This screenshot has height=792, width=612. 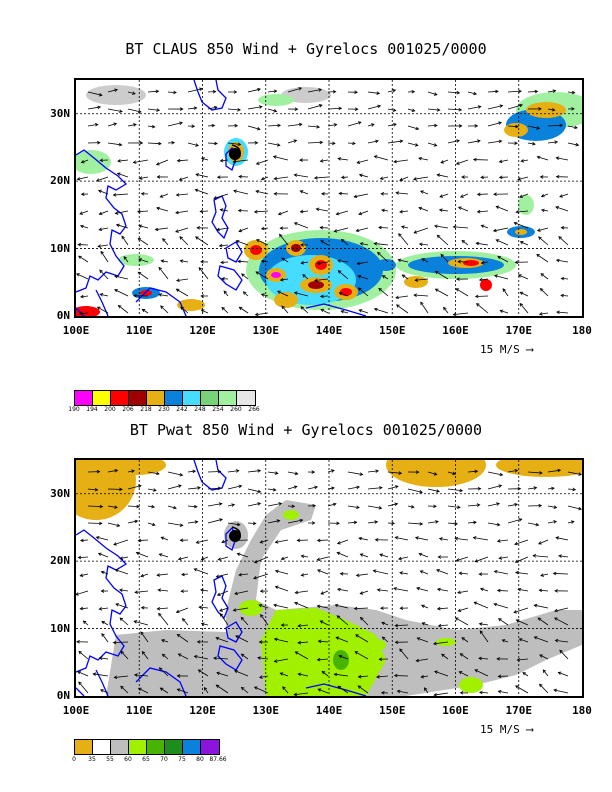 What do you see at coordinates (110, 409) in the screenshot?
I see `legend-label: 200` at bounding box center [110, 409].